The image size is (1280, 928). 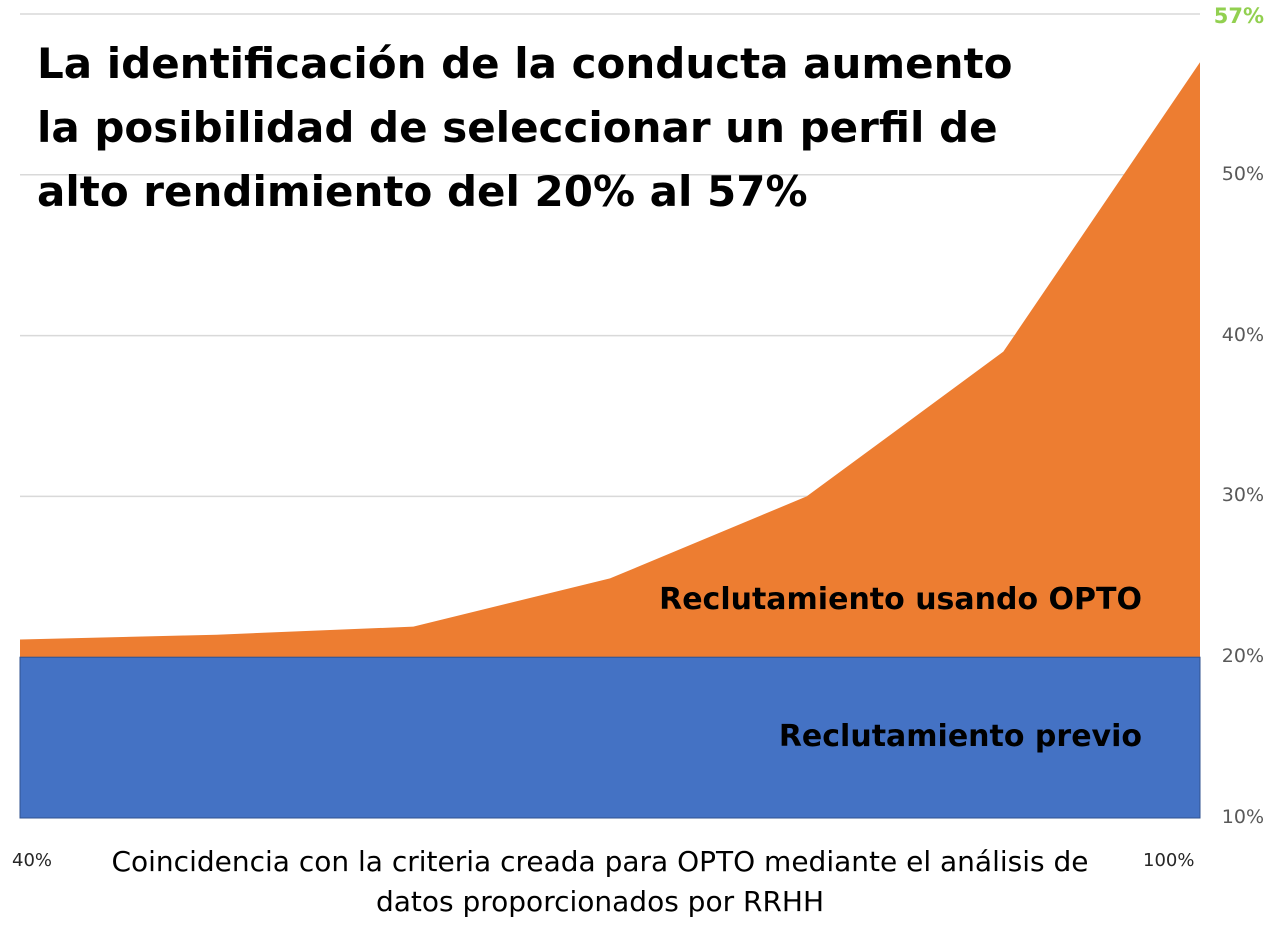 What do you see at coordinates (525, 63) in the screenshot?
I see `title-line-1: La identificación de la conducta aumento` at bounding box center [525, 63].